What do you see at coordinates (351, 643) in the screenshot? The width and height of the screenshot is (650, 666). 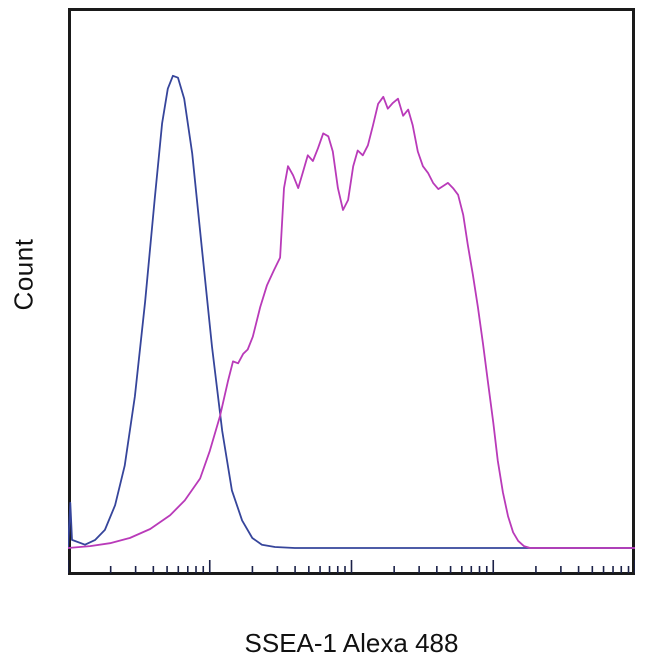 I see `x-axis-label: SSEA-1 Alexa 488` at bounding box center [351, 643].